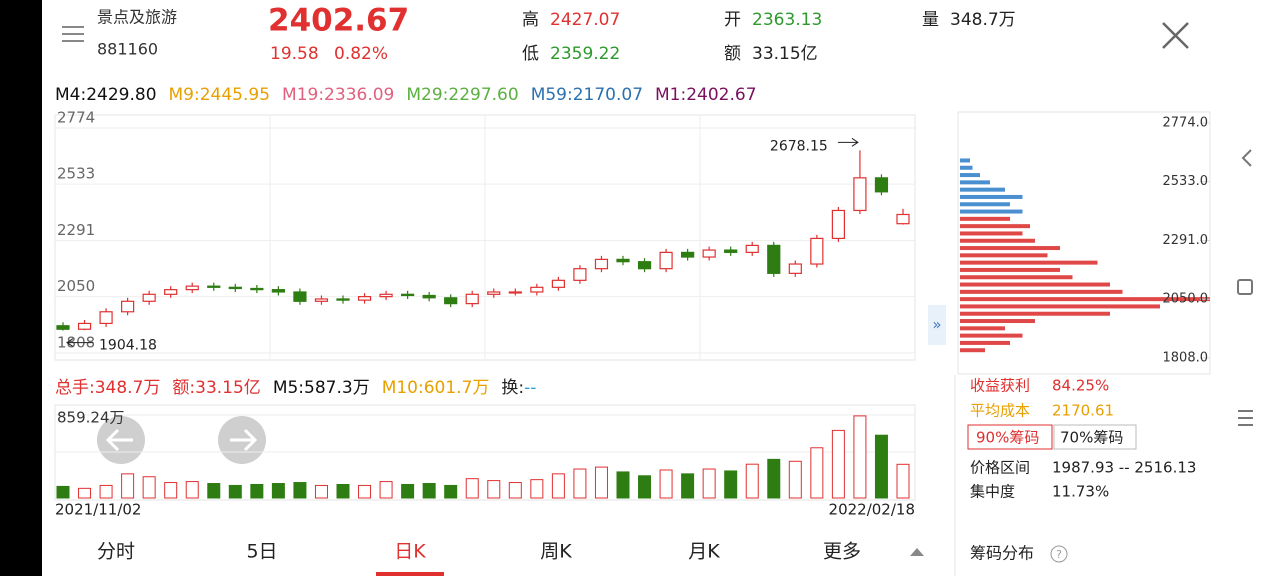 The image size is (1280, 580). I want to click on btn-90: 90%筹码, so click(1007, 438).